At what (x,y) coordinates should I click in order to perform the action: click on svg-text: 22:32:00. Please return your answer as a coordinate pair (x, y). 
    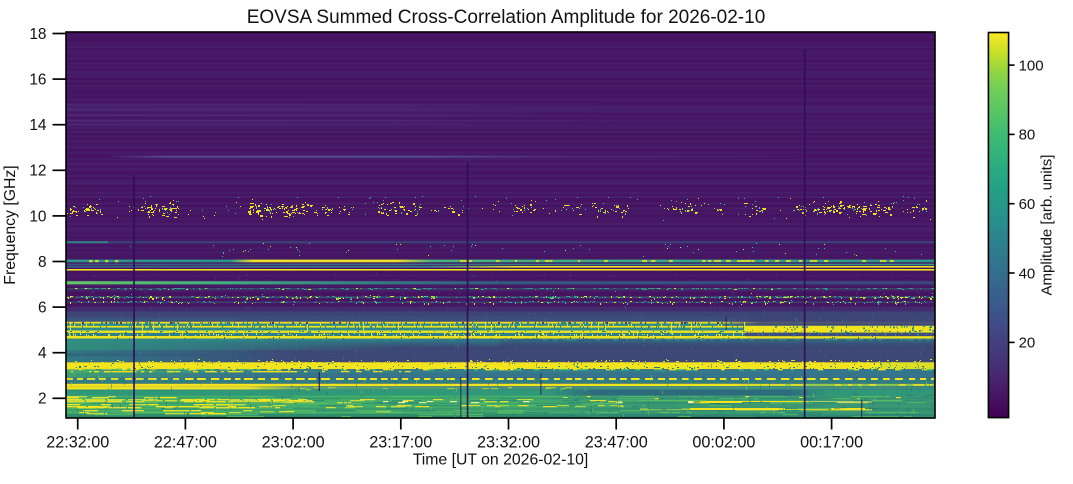
    Looking at the image, I should click on (77, 443).